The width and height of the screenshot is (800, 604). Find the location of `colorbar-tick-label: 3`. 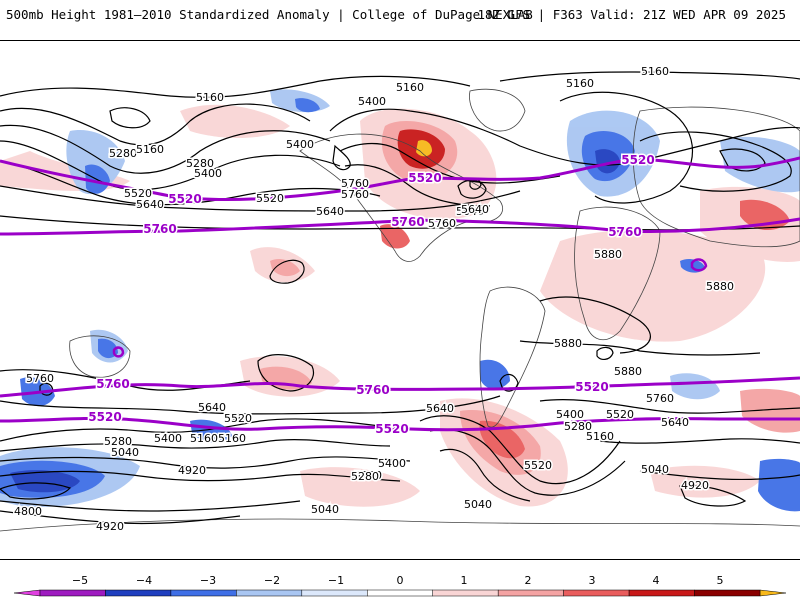

colorbar-tick-label: 3 is located at coordinates (592, 580).